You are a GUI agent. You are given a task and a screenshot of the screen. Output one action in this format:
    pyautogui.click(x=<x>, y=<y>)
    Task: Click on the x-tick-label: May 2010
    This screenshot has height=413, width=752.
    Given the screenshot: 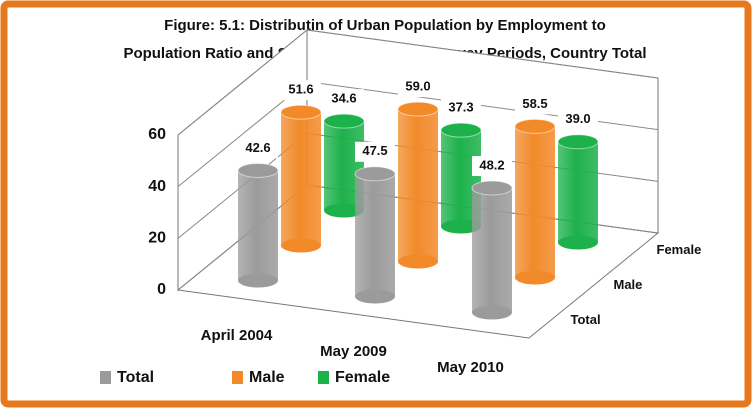 What is the action you would take?
    pyautogui.click(x=470, y=367)
    